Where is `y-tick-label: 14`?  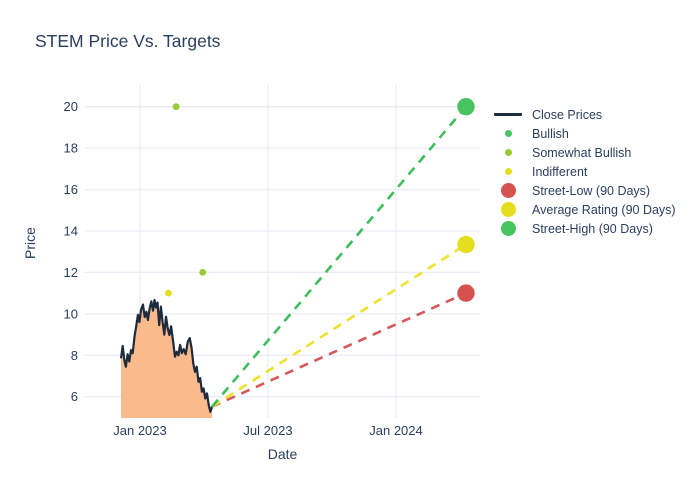
y-tick-label: 14 is located at coordinates (71, 231).